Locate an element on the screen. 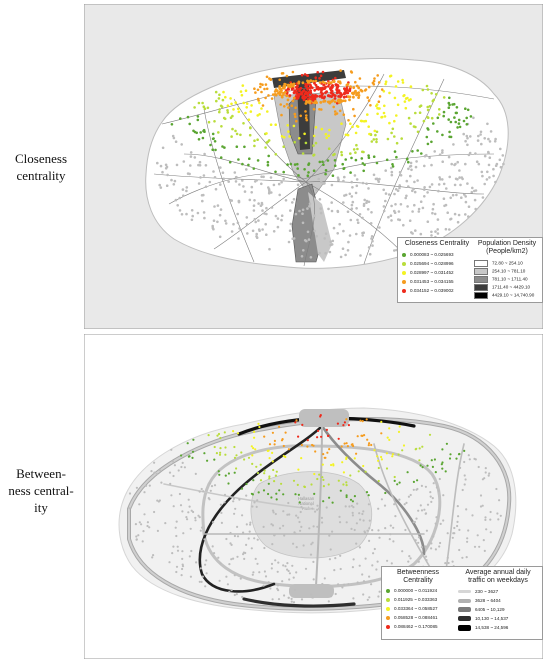  legend-swatch is located at coordinates (464, 610).